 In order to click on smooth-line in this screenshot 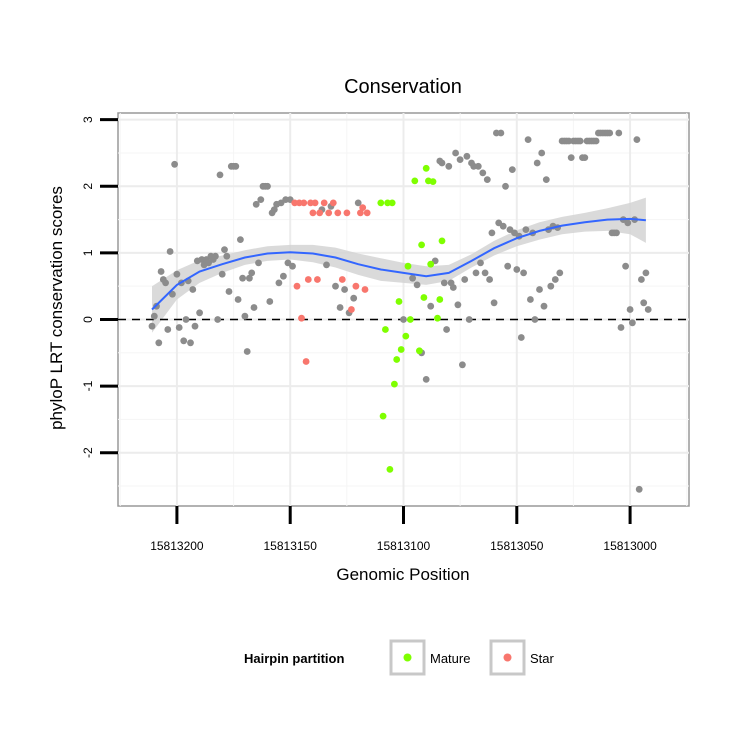, I will do `click(398, 264)`.